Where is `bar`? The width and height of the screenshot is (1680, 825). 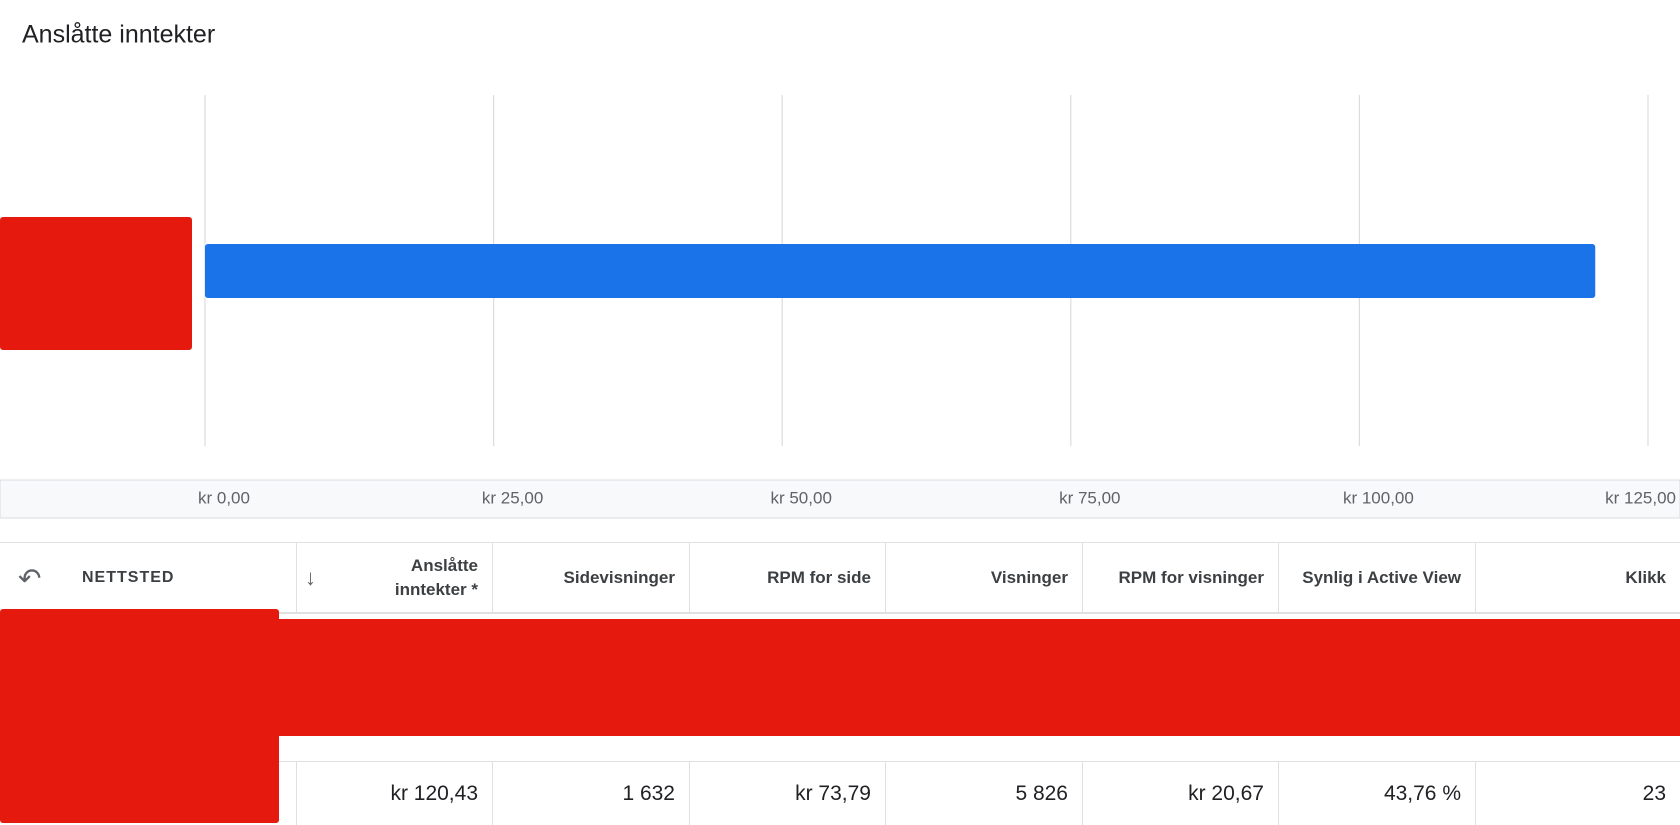
bar is located at coordinates (900, 271).